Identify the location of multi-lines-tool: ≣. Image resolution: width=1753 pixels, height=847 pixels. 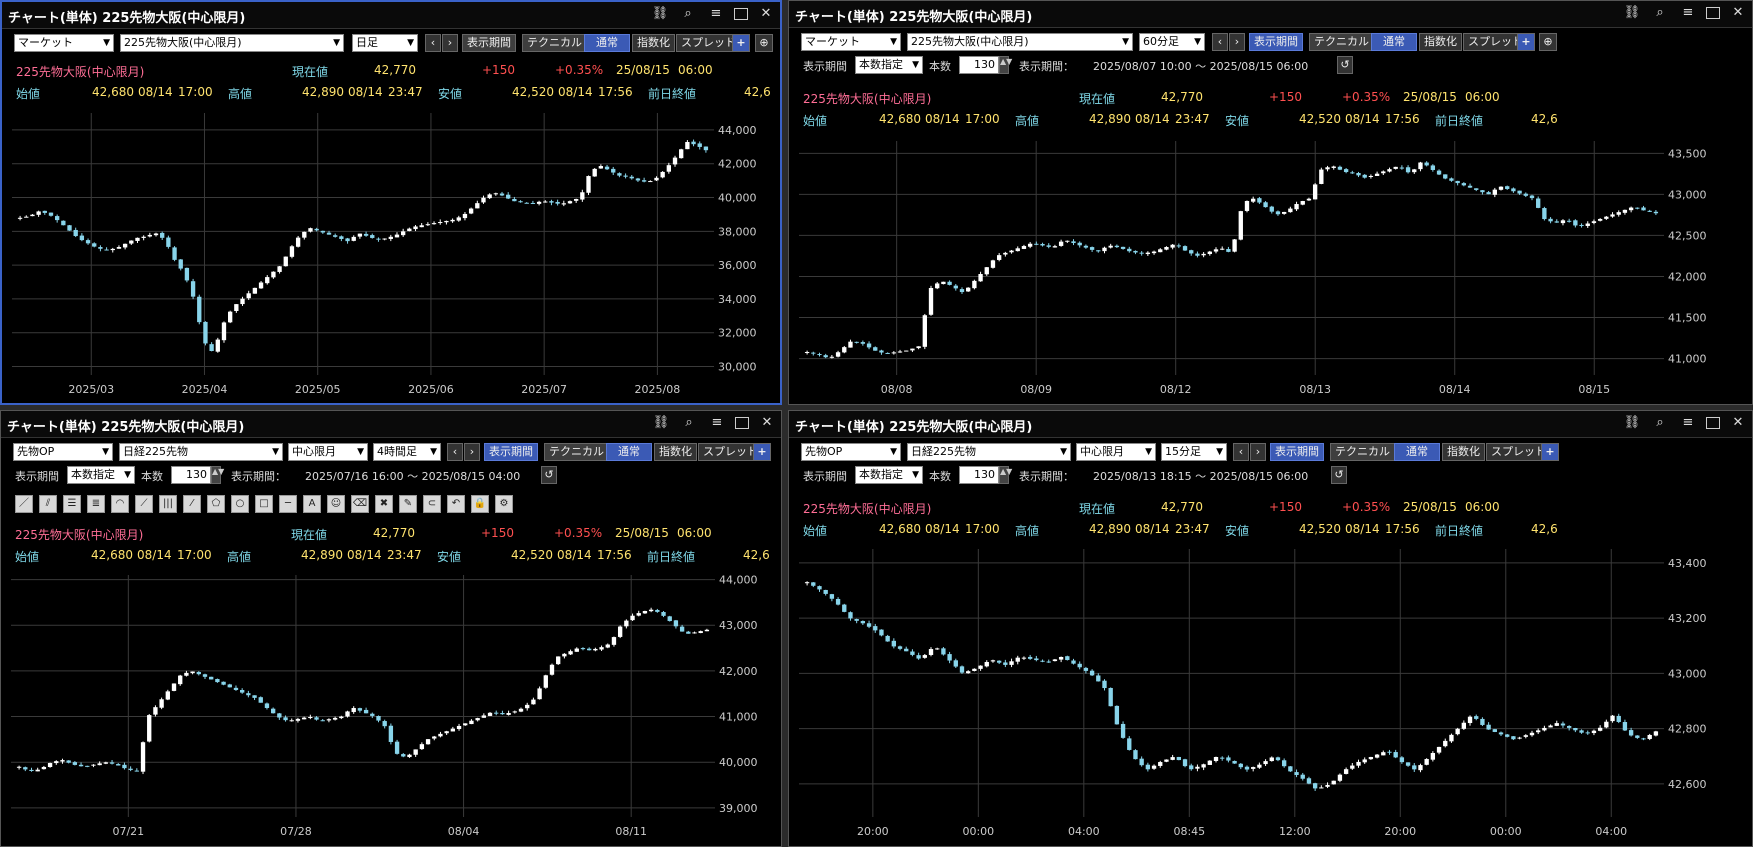
(96, 504).